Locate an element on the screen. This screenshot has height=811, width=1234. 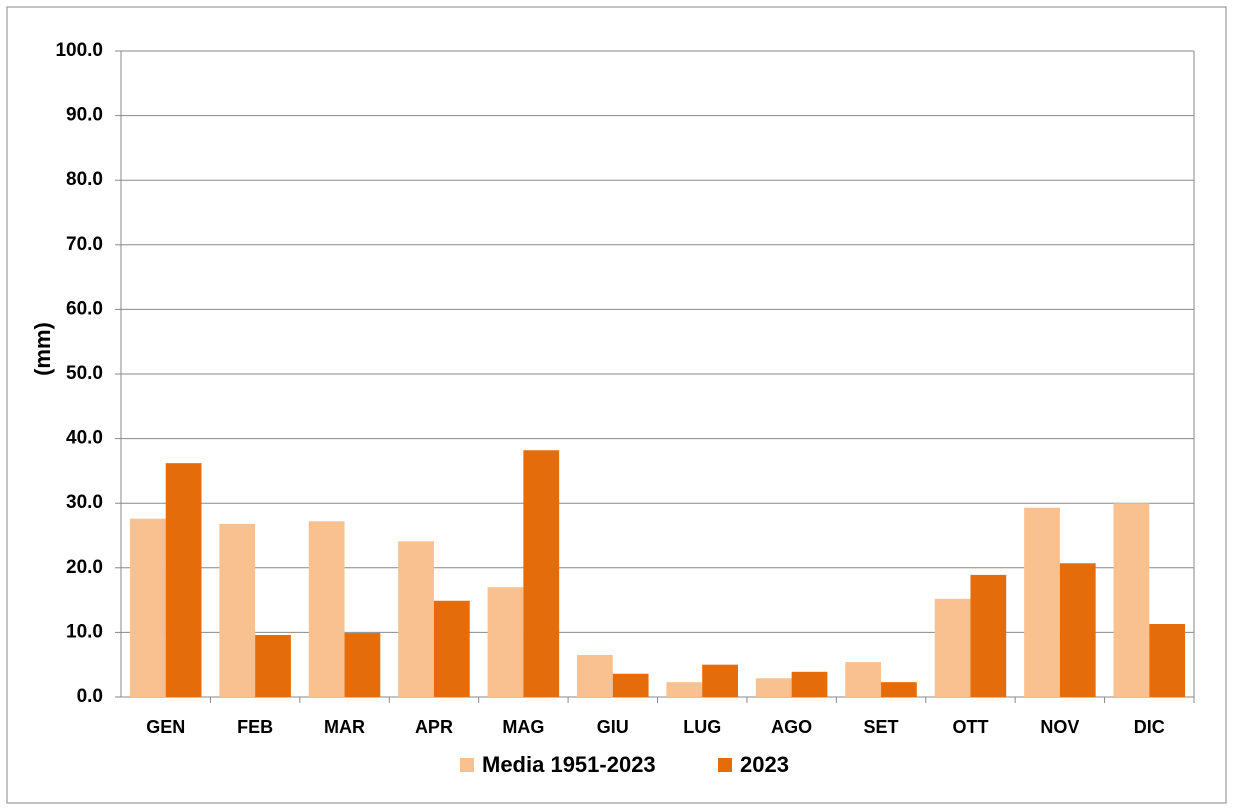
x-tick-label: MAR is located at coordinates (344, 727).